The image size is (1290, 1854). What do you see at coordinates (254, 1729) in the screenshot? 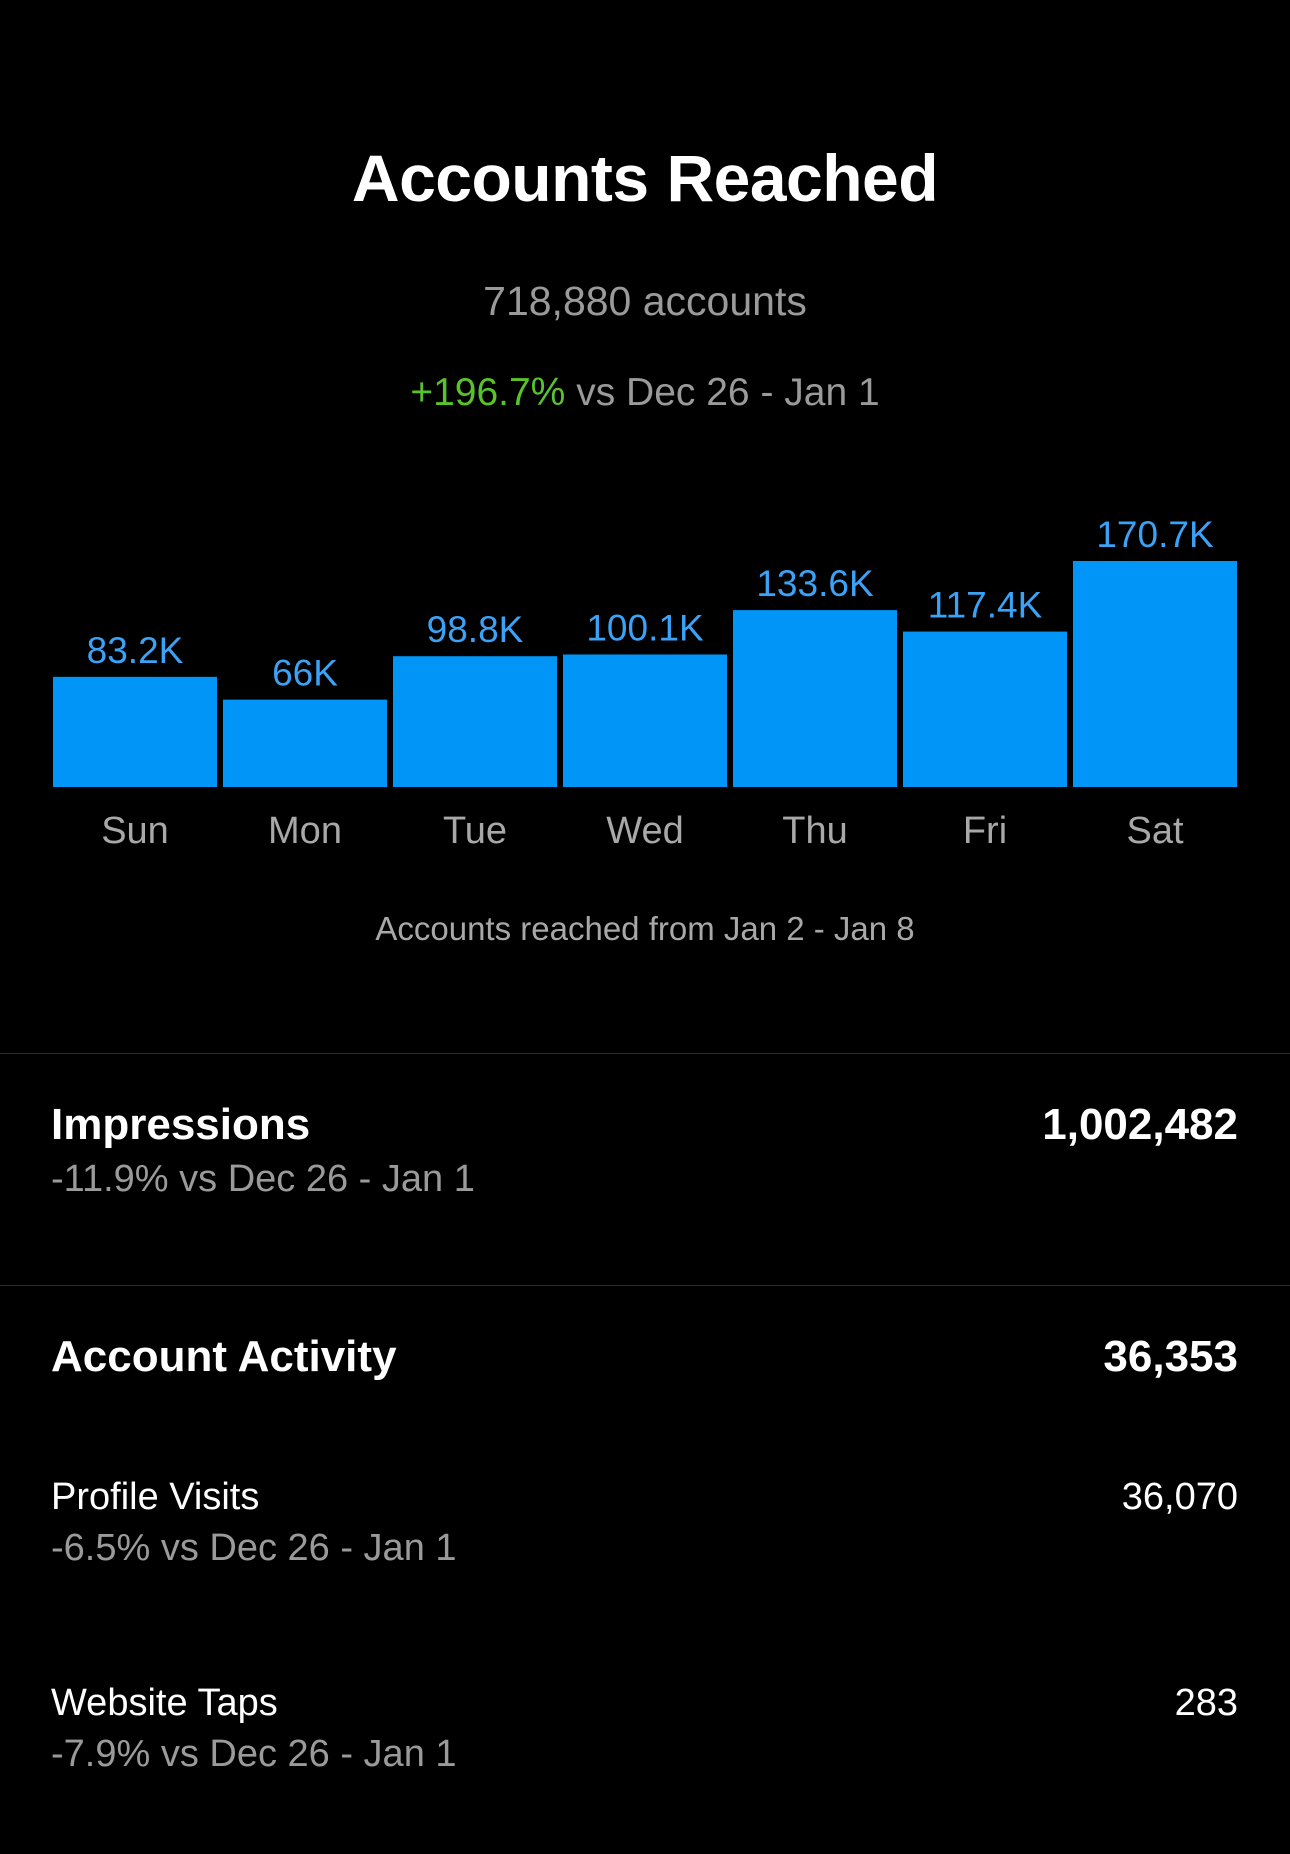
I see `website-taps-row: Website Taps -7.9% vs Dec 26 - Jan 1` at bounding box center [254, 1729].